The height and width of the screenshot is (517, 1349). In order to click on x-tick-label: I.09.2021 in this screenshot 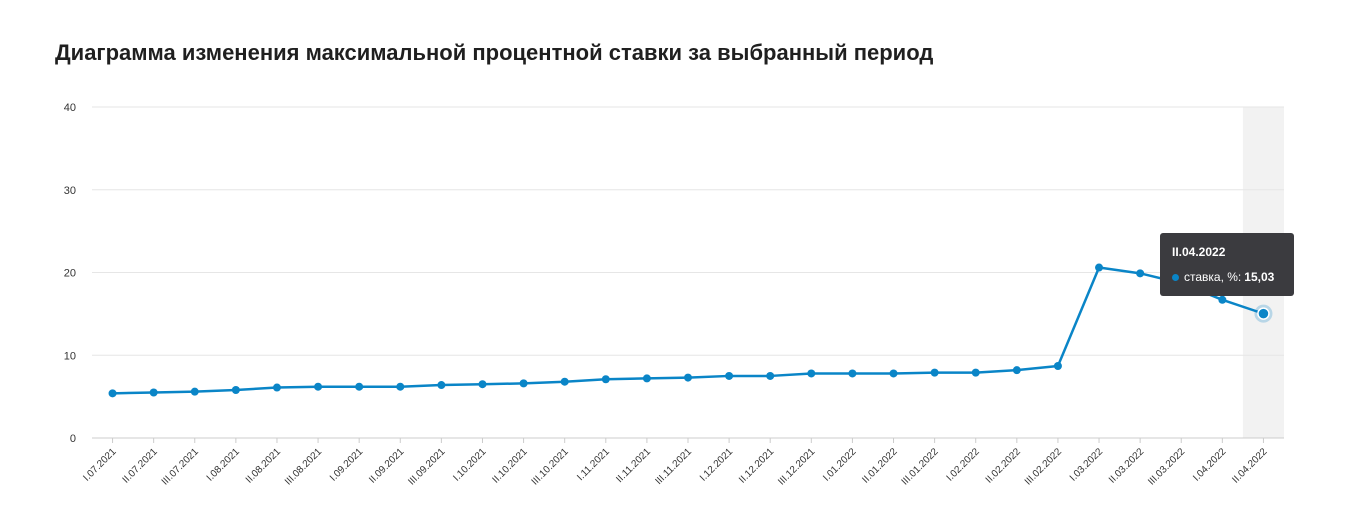, I will do `click(347, 465)`.